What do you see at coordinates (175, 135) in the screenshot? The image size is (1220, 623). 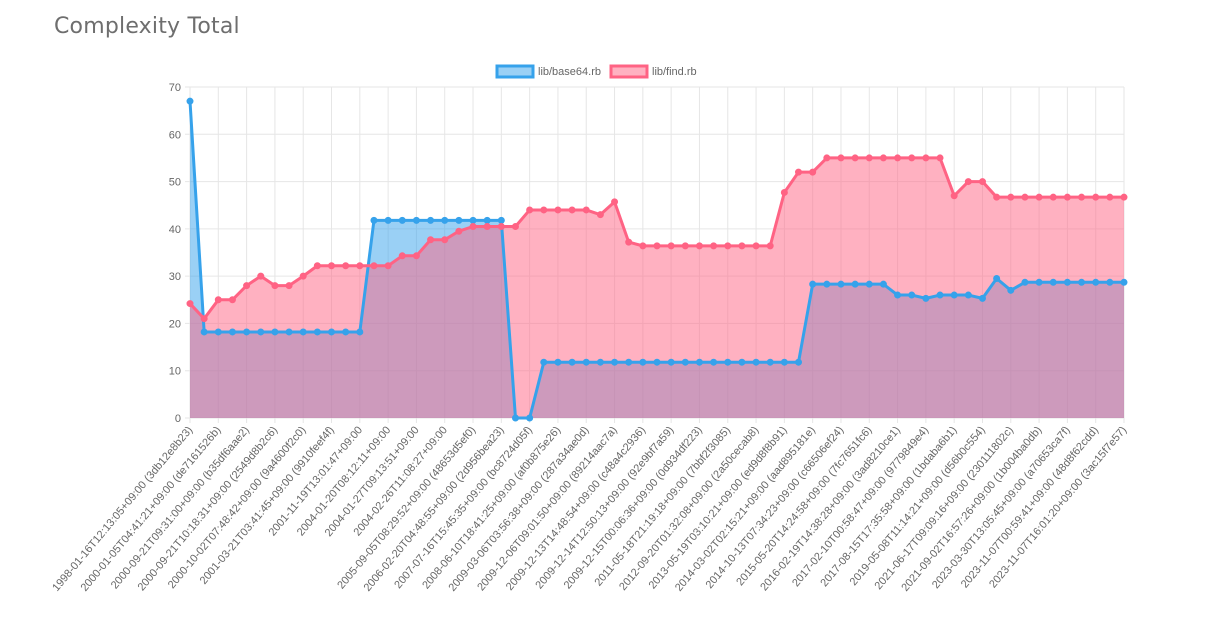 I see `y-tick-label: 60` at bounding box center [175, 135].